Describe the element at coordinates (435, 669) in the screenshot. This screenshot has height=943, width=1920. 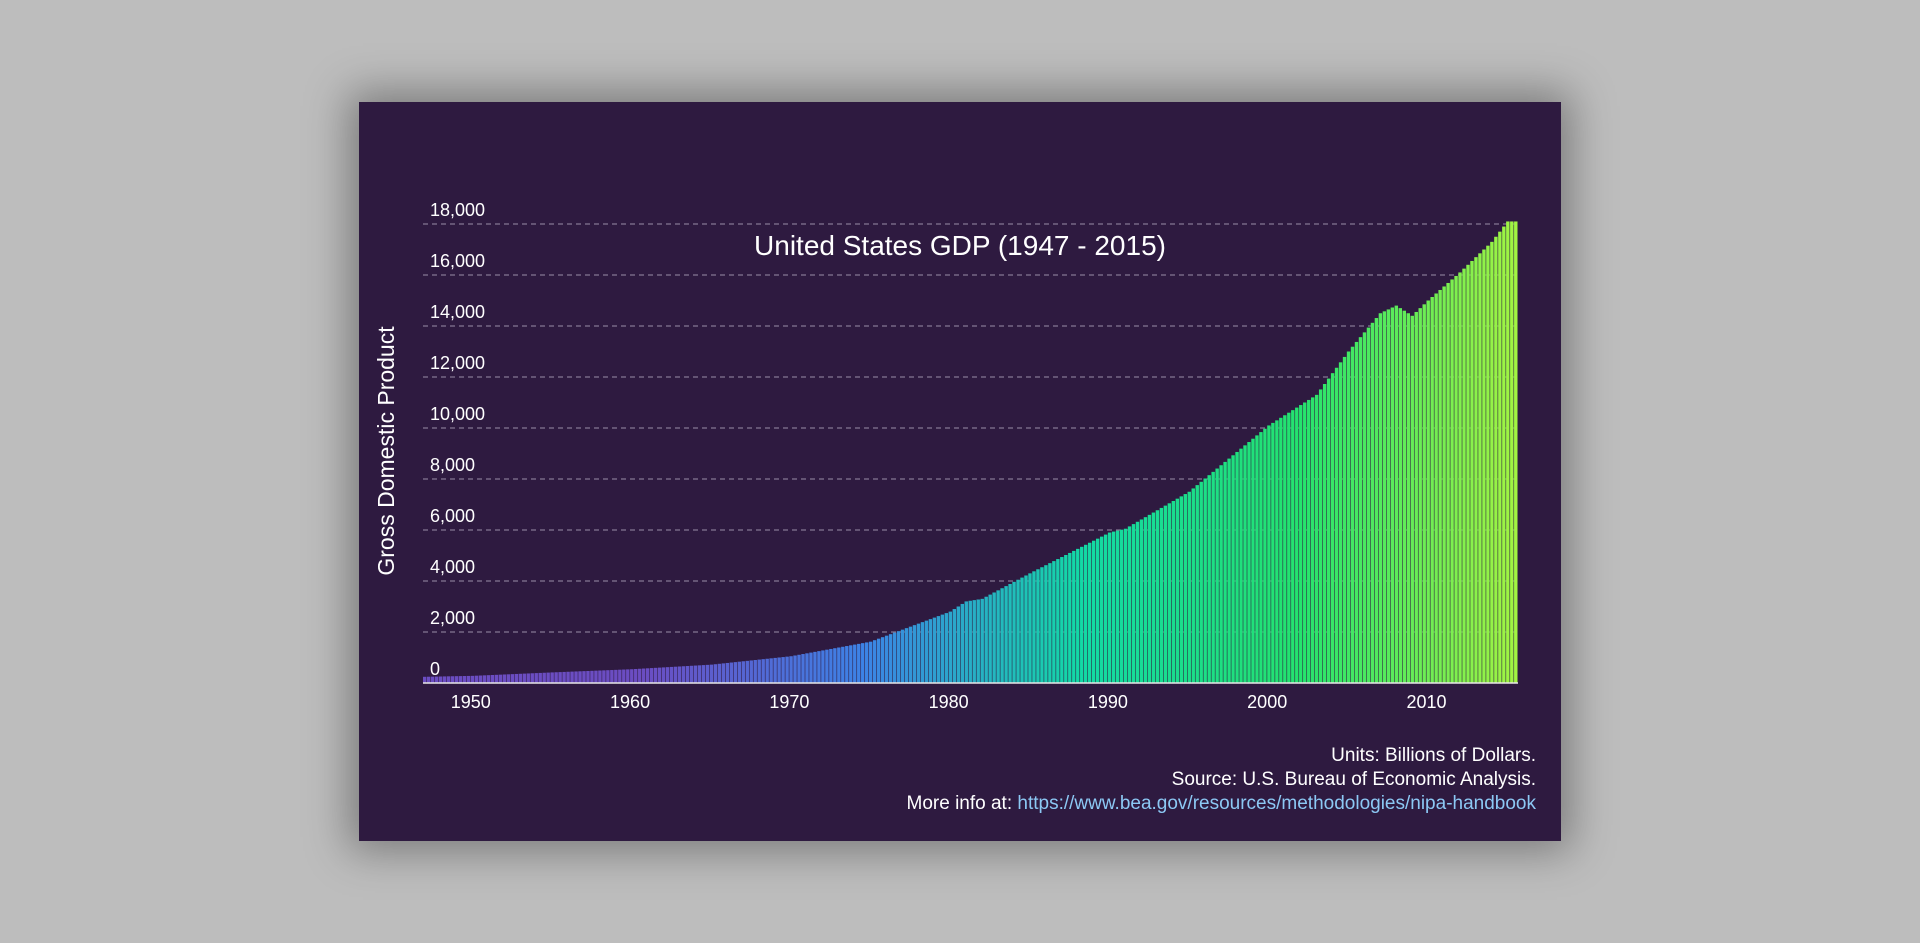
I see `y-tick-label: 0` at that location.